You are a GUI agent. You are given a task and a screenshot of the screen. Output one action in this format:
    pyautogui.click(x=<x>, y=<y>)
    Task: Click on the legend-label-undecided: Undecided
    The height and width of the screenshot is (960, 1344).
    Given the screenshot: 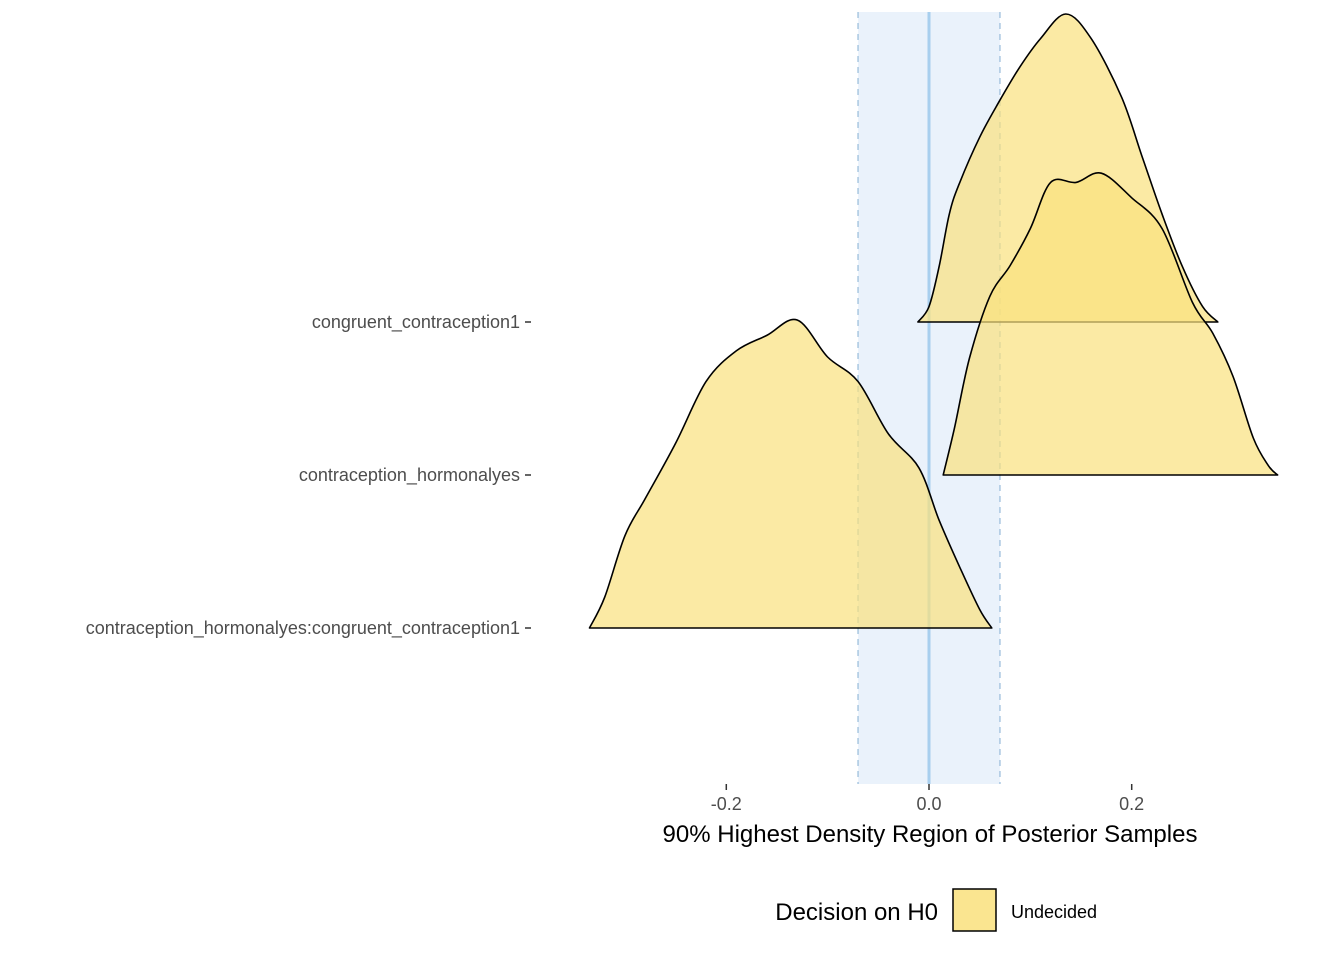 What is the action you would take?
    pyautogui.click(x=1054, y=912)
    